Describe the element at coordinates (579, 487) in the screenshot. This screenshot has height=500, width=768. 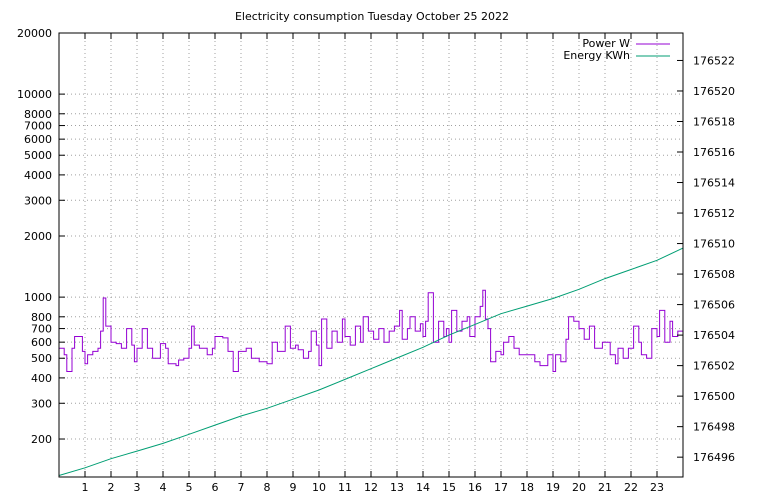
I see `x-tick-label: 20` at that location.